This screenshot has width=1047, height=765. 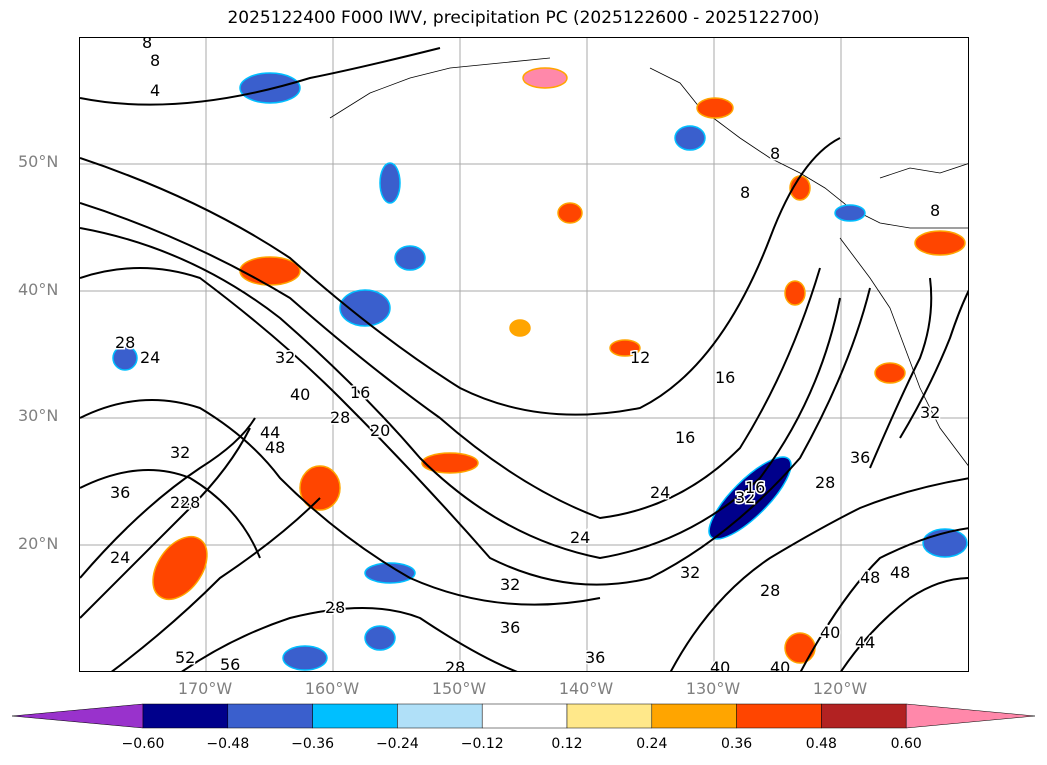 What do you see at coordinates (586, 688) in the screenshot?
I see `lon-label-140w: 140°W` at bounding box center [586, 688].